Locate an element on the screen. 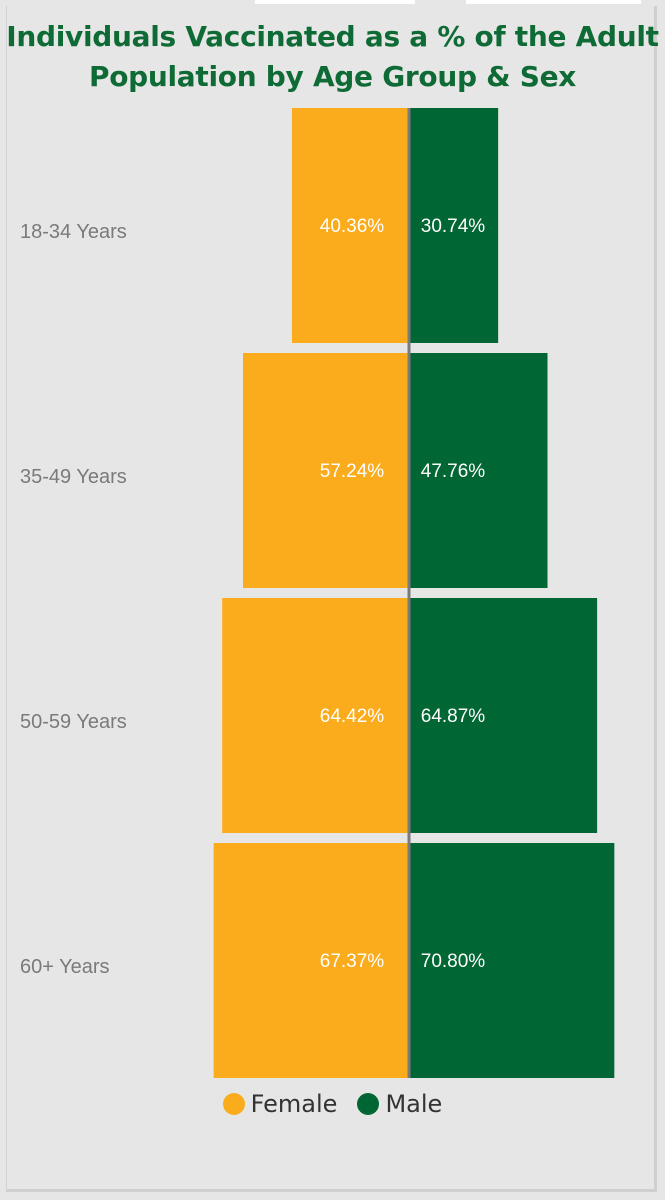 The height and width of the screenshot is (1200, 665). chart-title-line-2: Population by Age Group & Sex is located at coordinates (332, 76).